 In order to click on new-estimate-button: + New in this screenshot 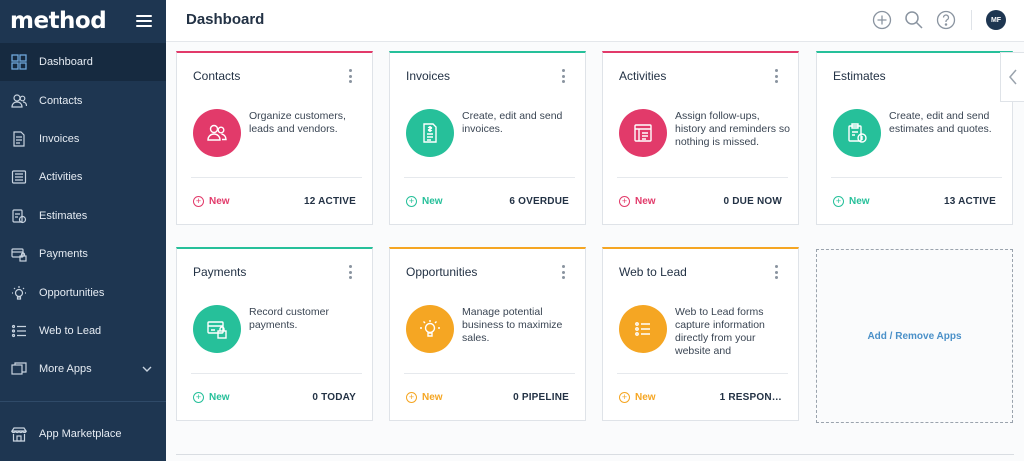, I will do `click(851, 201)`.